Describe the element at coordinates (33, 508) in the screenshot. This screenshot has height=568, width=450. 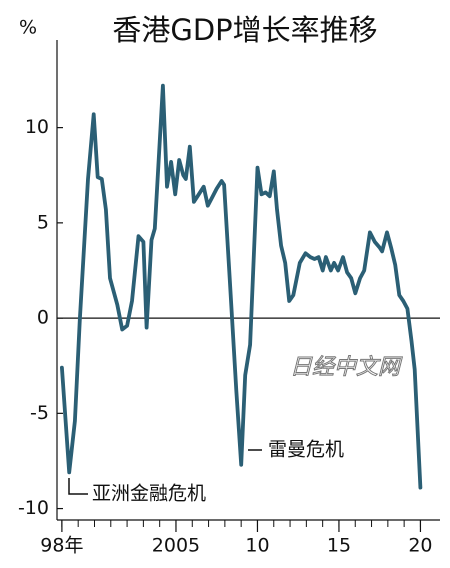
I see `y-tick-label: -10` at that location.